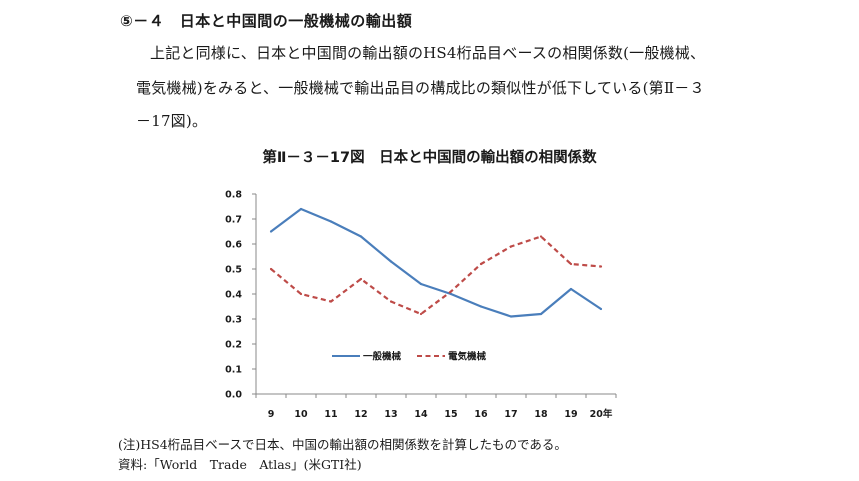 The height and width of the screenshot is (481, 859). I want to click on figure-source: 資料:「World Trade Atlas」(米GTI社), so click(240, 464).